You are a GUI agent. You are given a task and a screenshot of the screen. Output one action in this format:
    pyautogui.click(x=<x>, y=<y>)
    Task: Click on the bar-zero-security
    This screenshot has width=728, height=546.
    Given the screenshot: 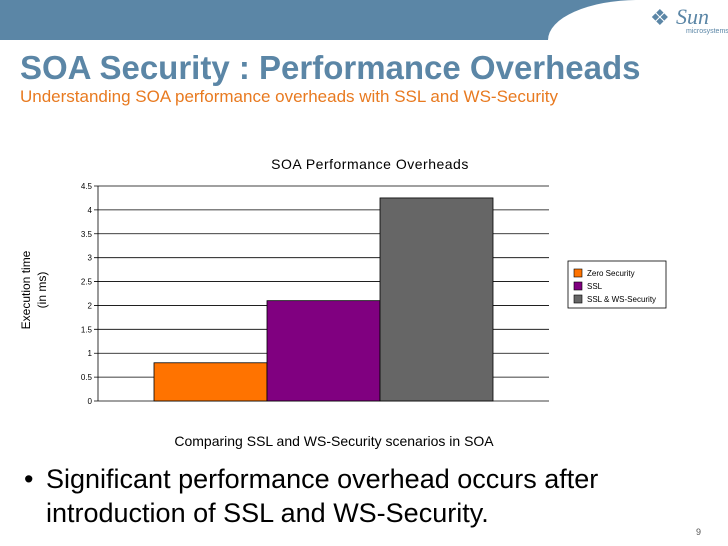 What is the action you would take?
    pyautogui.click(x=210, y=382)
    